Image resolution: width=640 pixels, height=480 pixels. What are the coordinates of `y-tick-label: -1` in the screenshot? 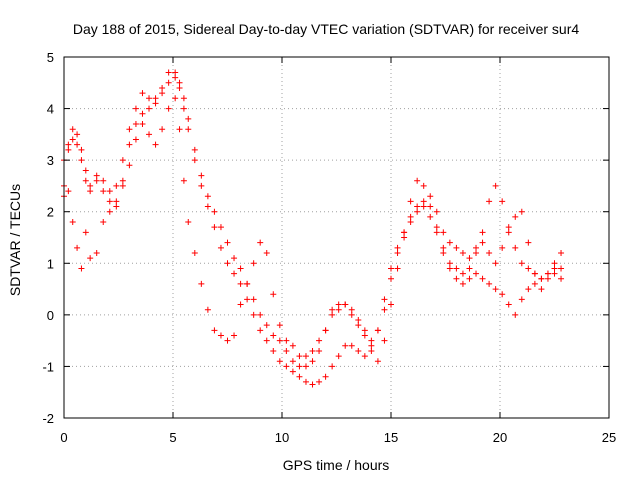 It's located at (48, 366).